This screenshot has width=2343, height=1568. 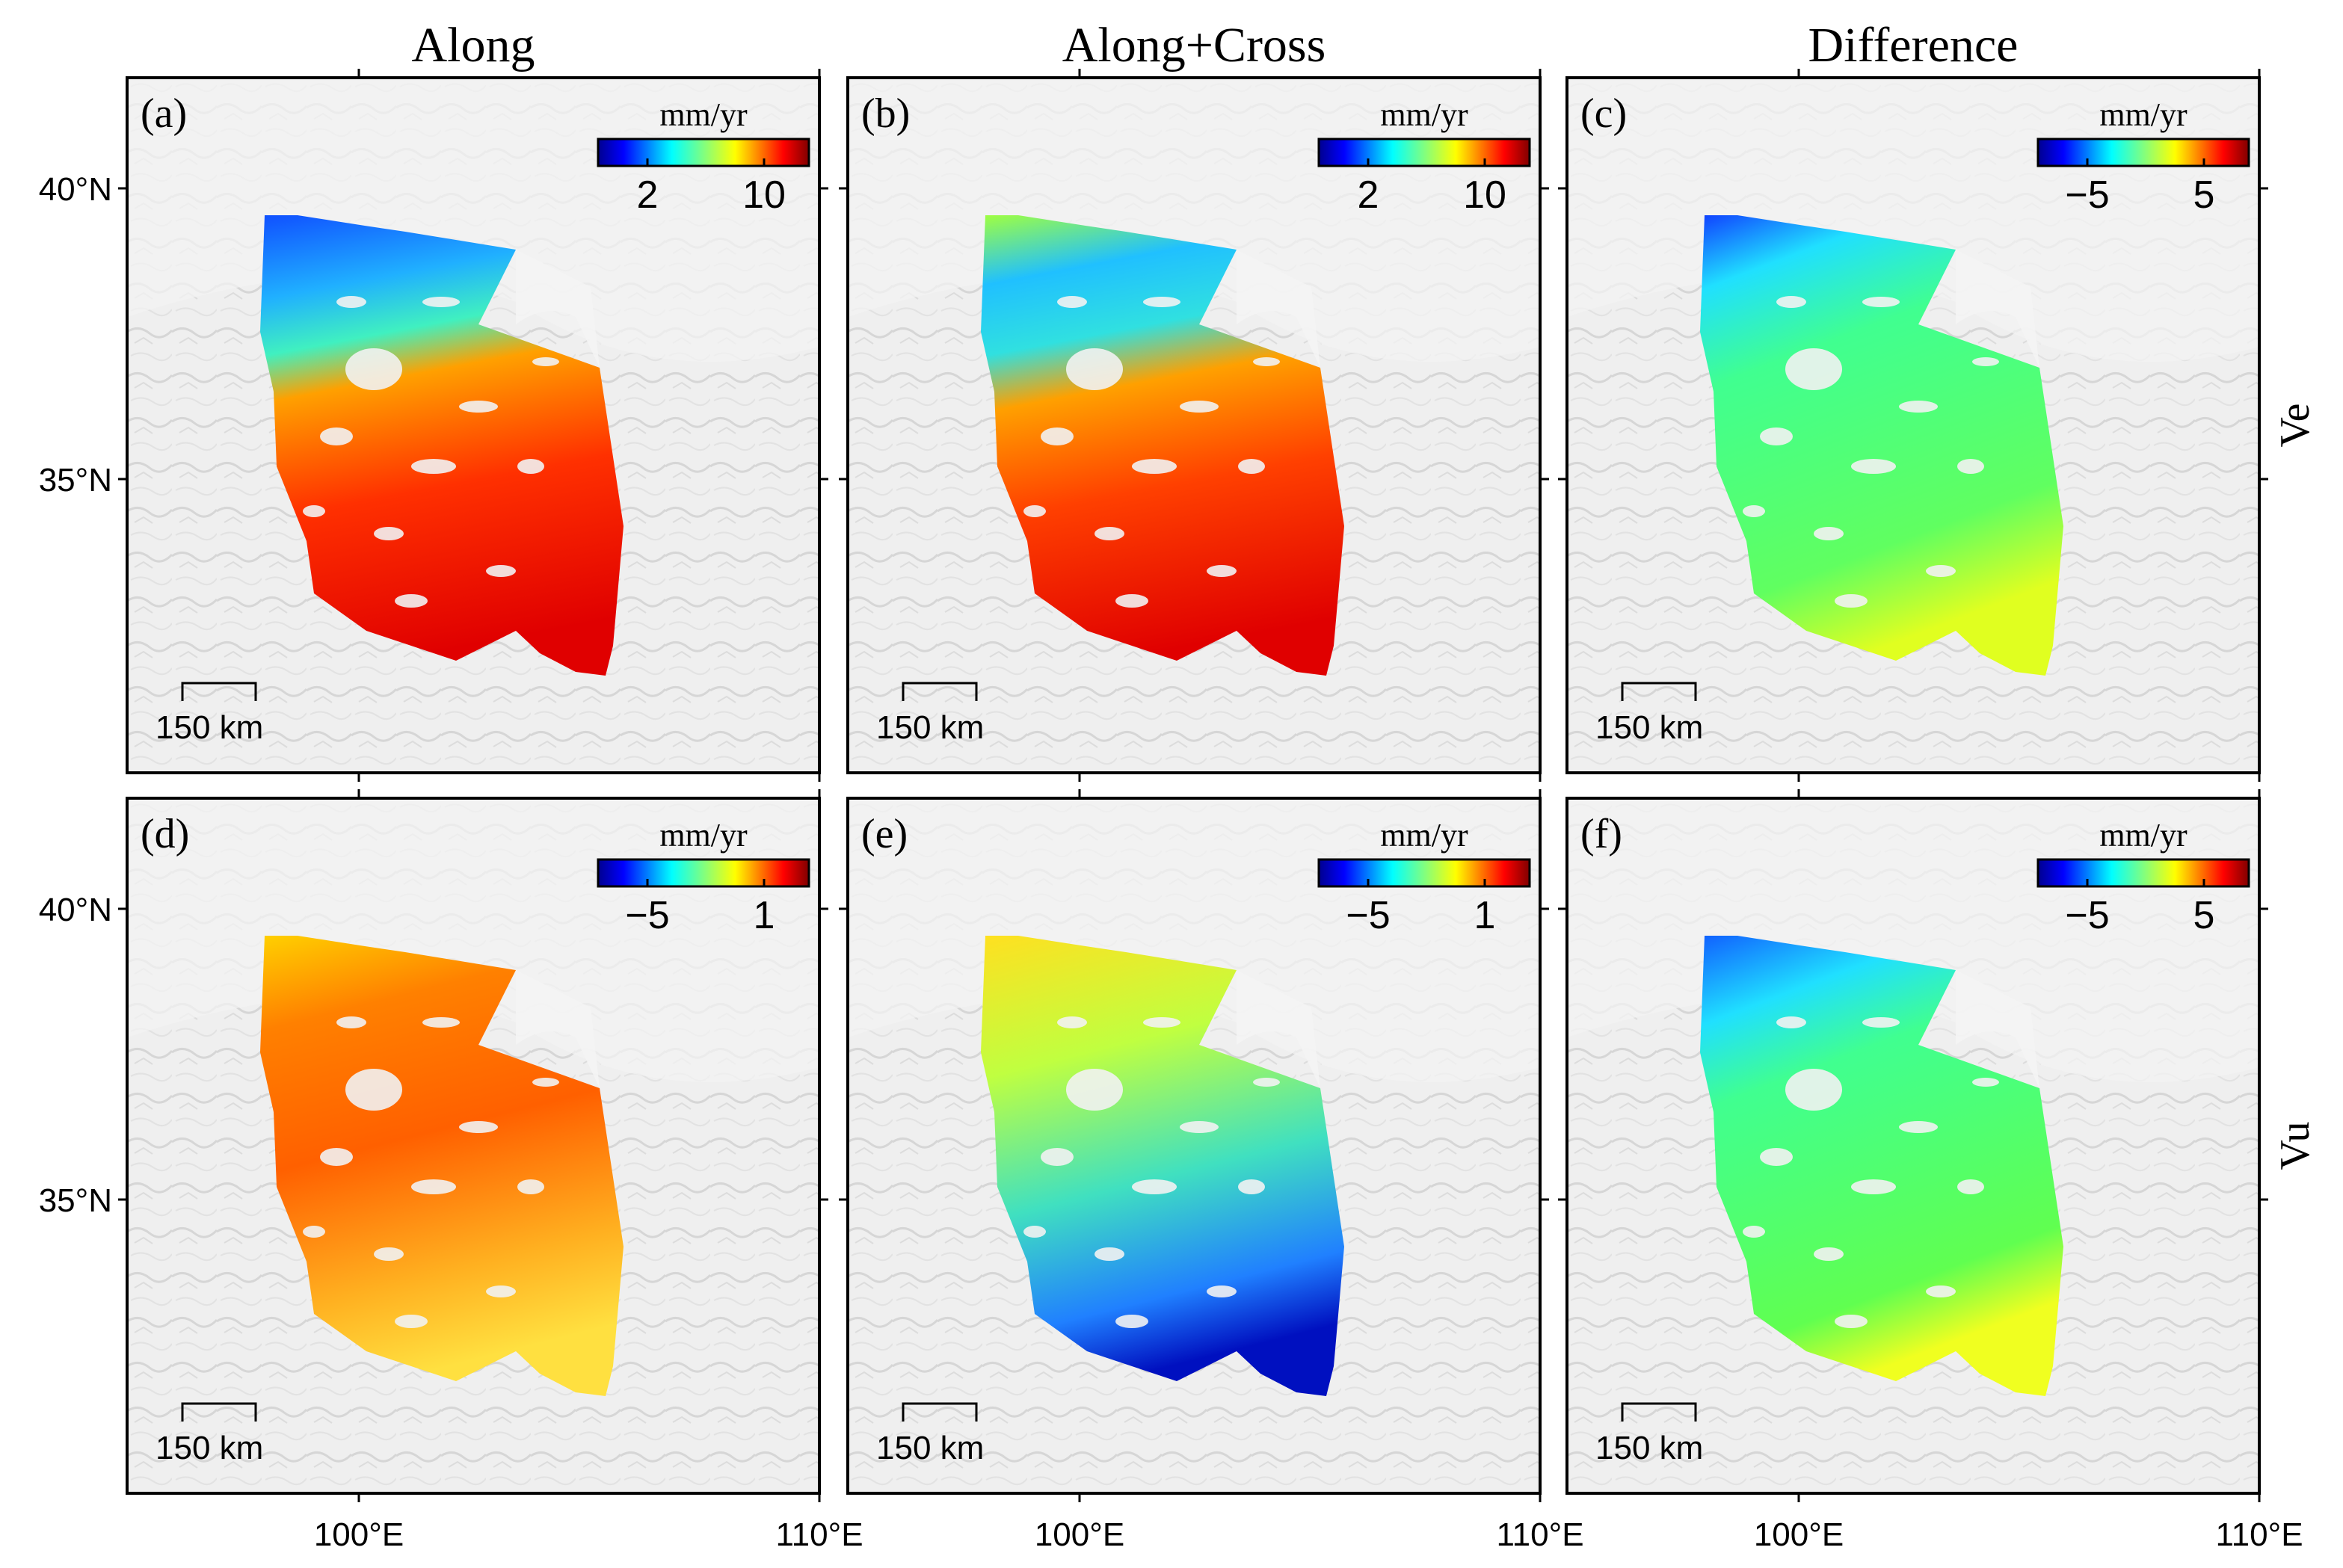 I want to click on latitude-label: 35°N, so click(x=75, y=480).